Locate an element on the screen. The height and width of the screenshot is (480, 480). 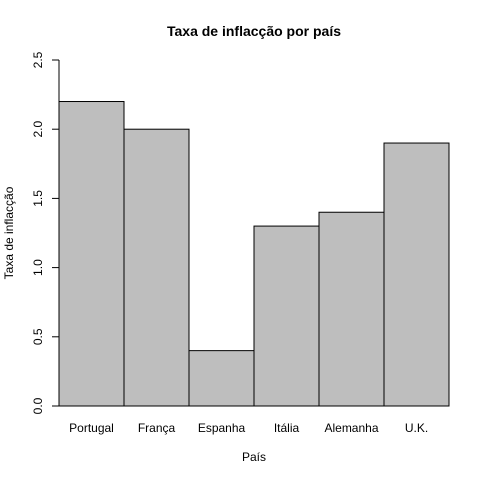
x-tick-label: Portugal is located at coordinates (91, 428).